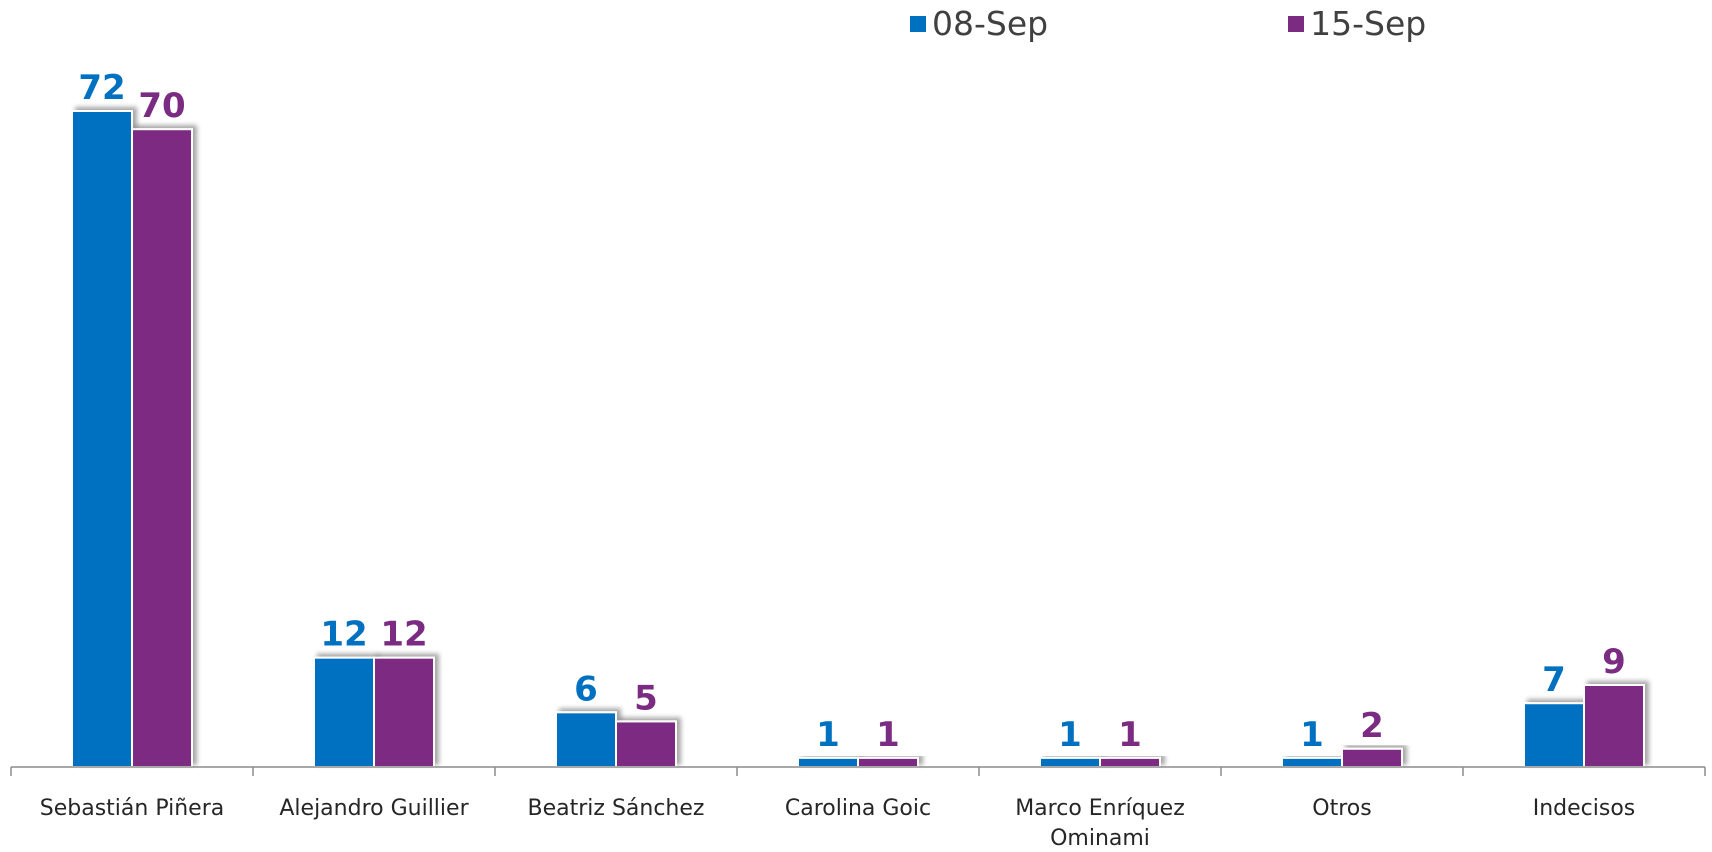  Describe the element at coordinates (1341, 808) in the screenshot. I see `category-label-5: Otros` at that location.